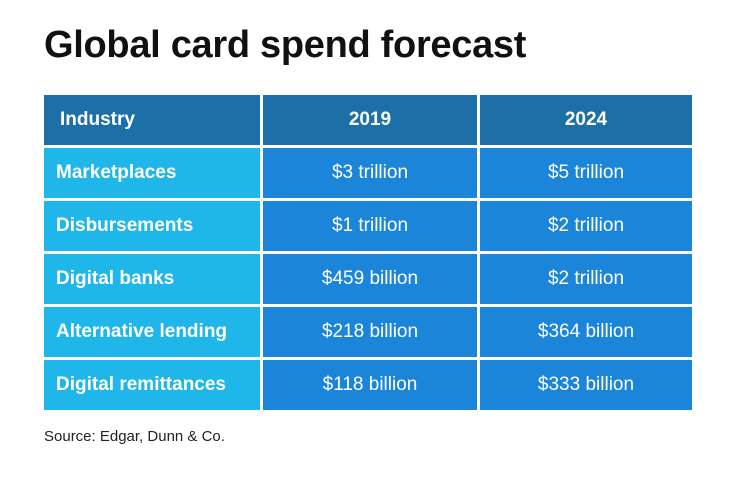  Describe the element at coordinates (370, 385) in the screenshot. I see `table-cell-2019: $118 billion` at that location.